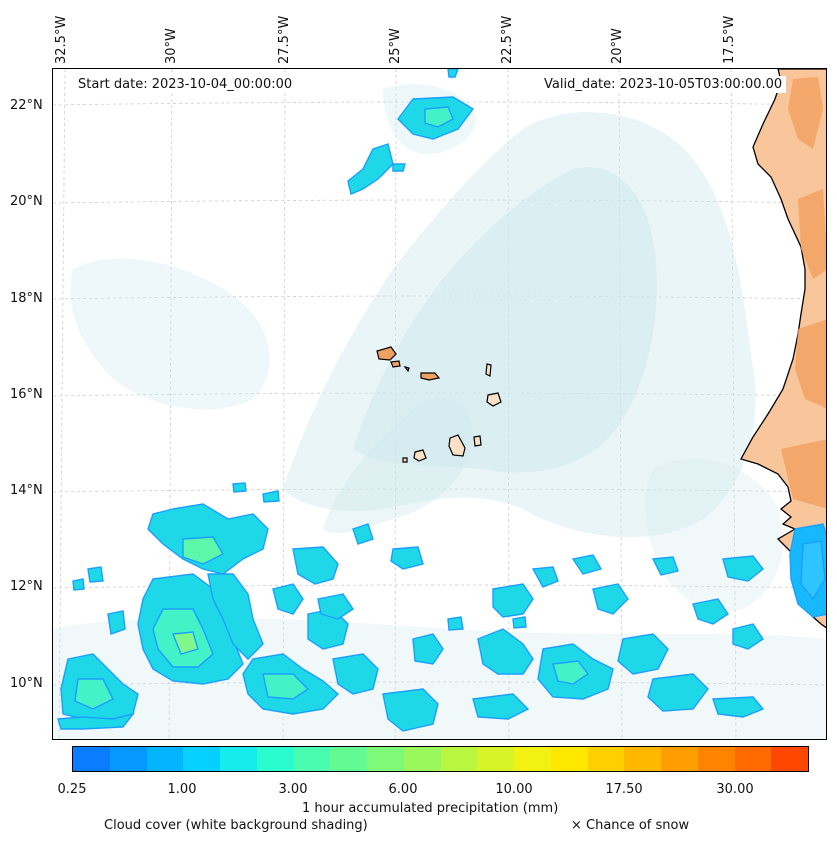 Image resolution: width=837 pixels, height=844 pixels. What do you see at coordinates (61, 39) in the screenshot?
I see `lon-label-32-5w: 32.5°W` at bounding box center [61, 39].